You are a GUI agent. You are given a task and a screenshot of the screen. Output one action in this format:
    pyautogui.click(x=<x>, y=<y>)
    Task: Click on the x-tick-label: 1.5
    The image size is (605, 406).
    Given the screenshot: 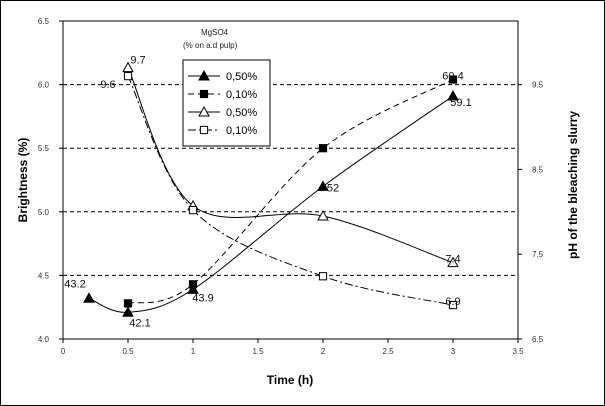 What is the action you would take?
    pyautogui.click(x=258, y=351)
    